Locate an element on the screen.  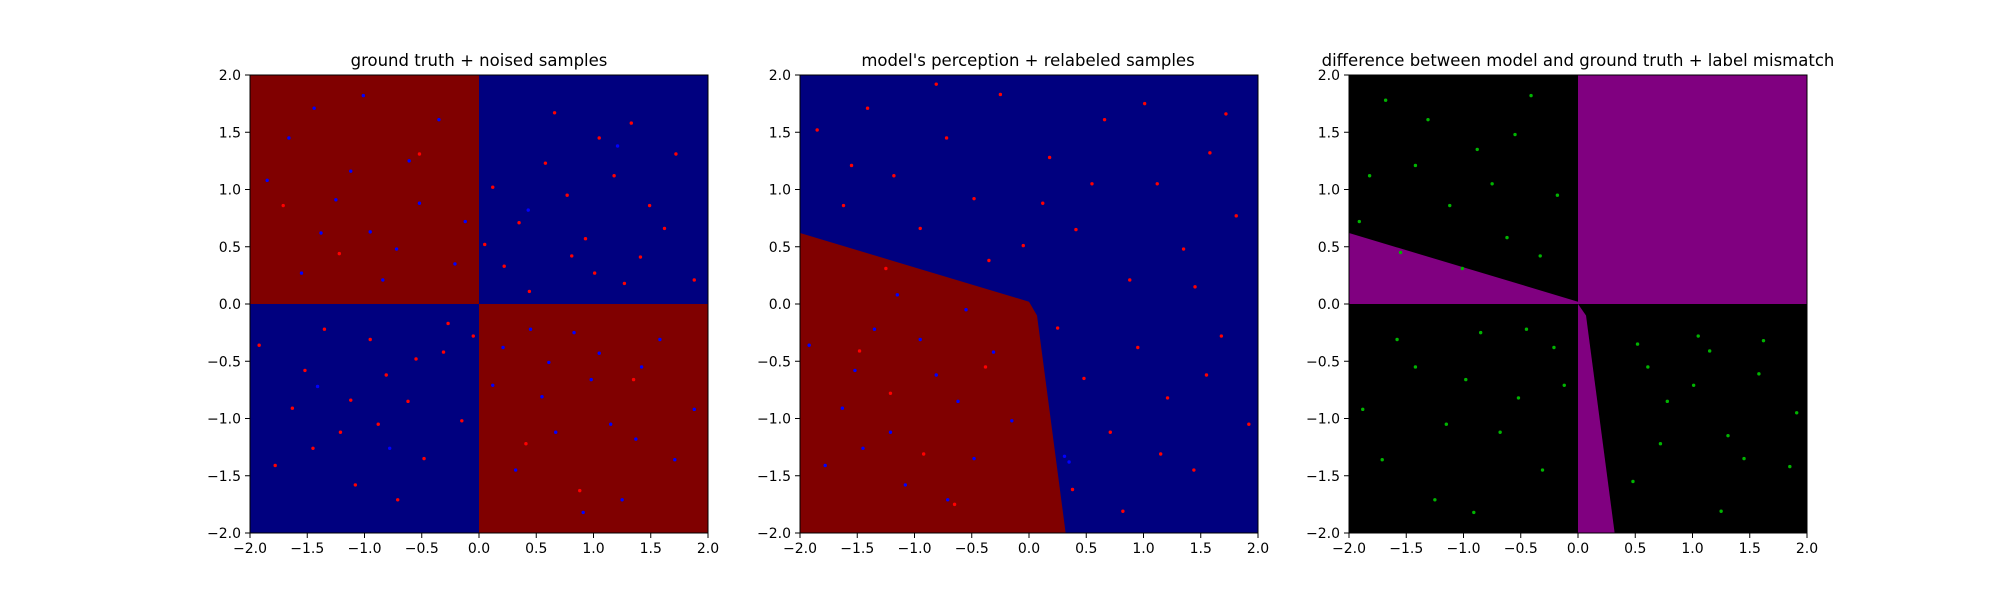
x-tick-label: −2.0 is located at coordinates (250, 549).